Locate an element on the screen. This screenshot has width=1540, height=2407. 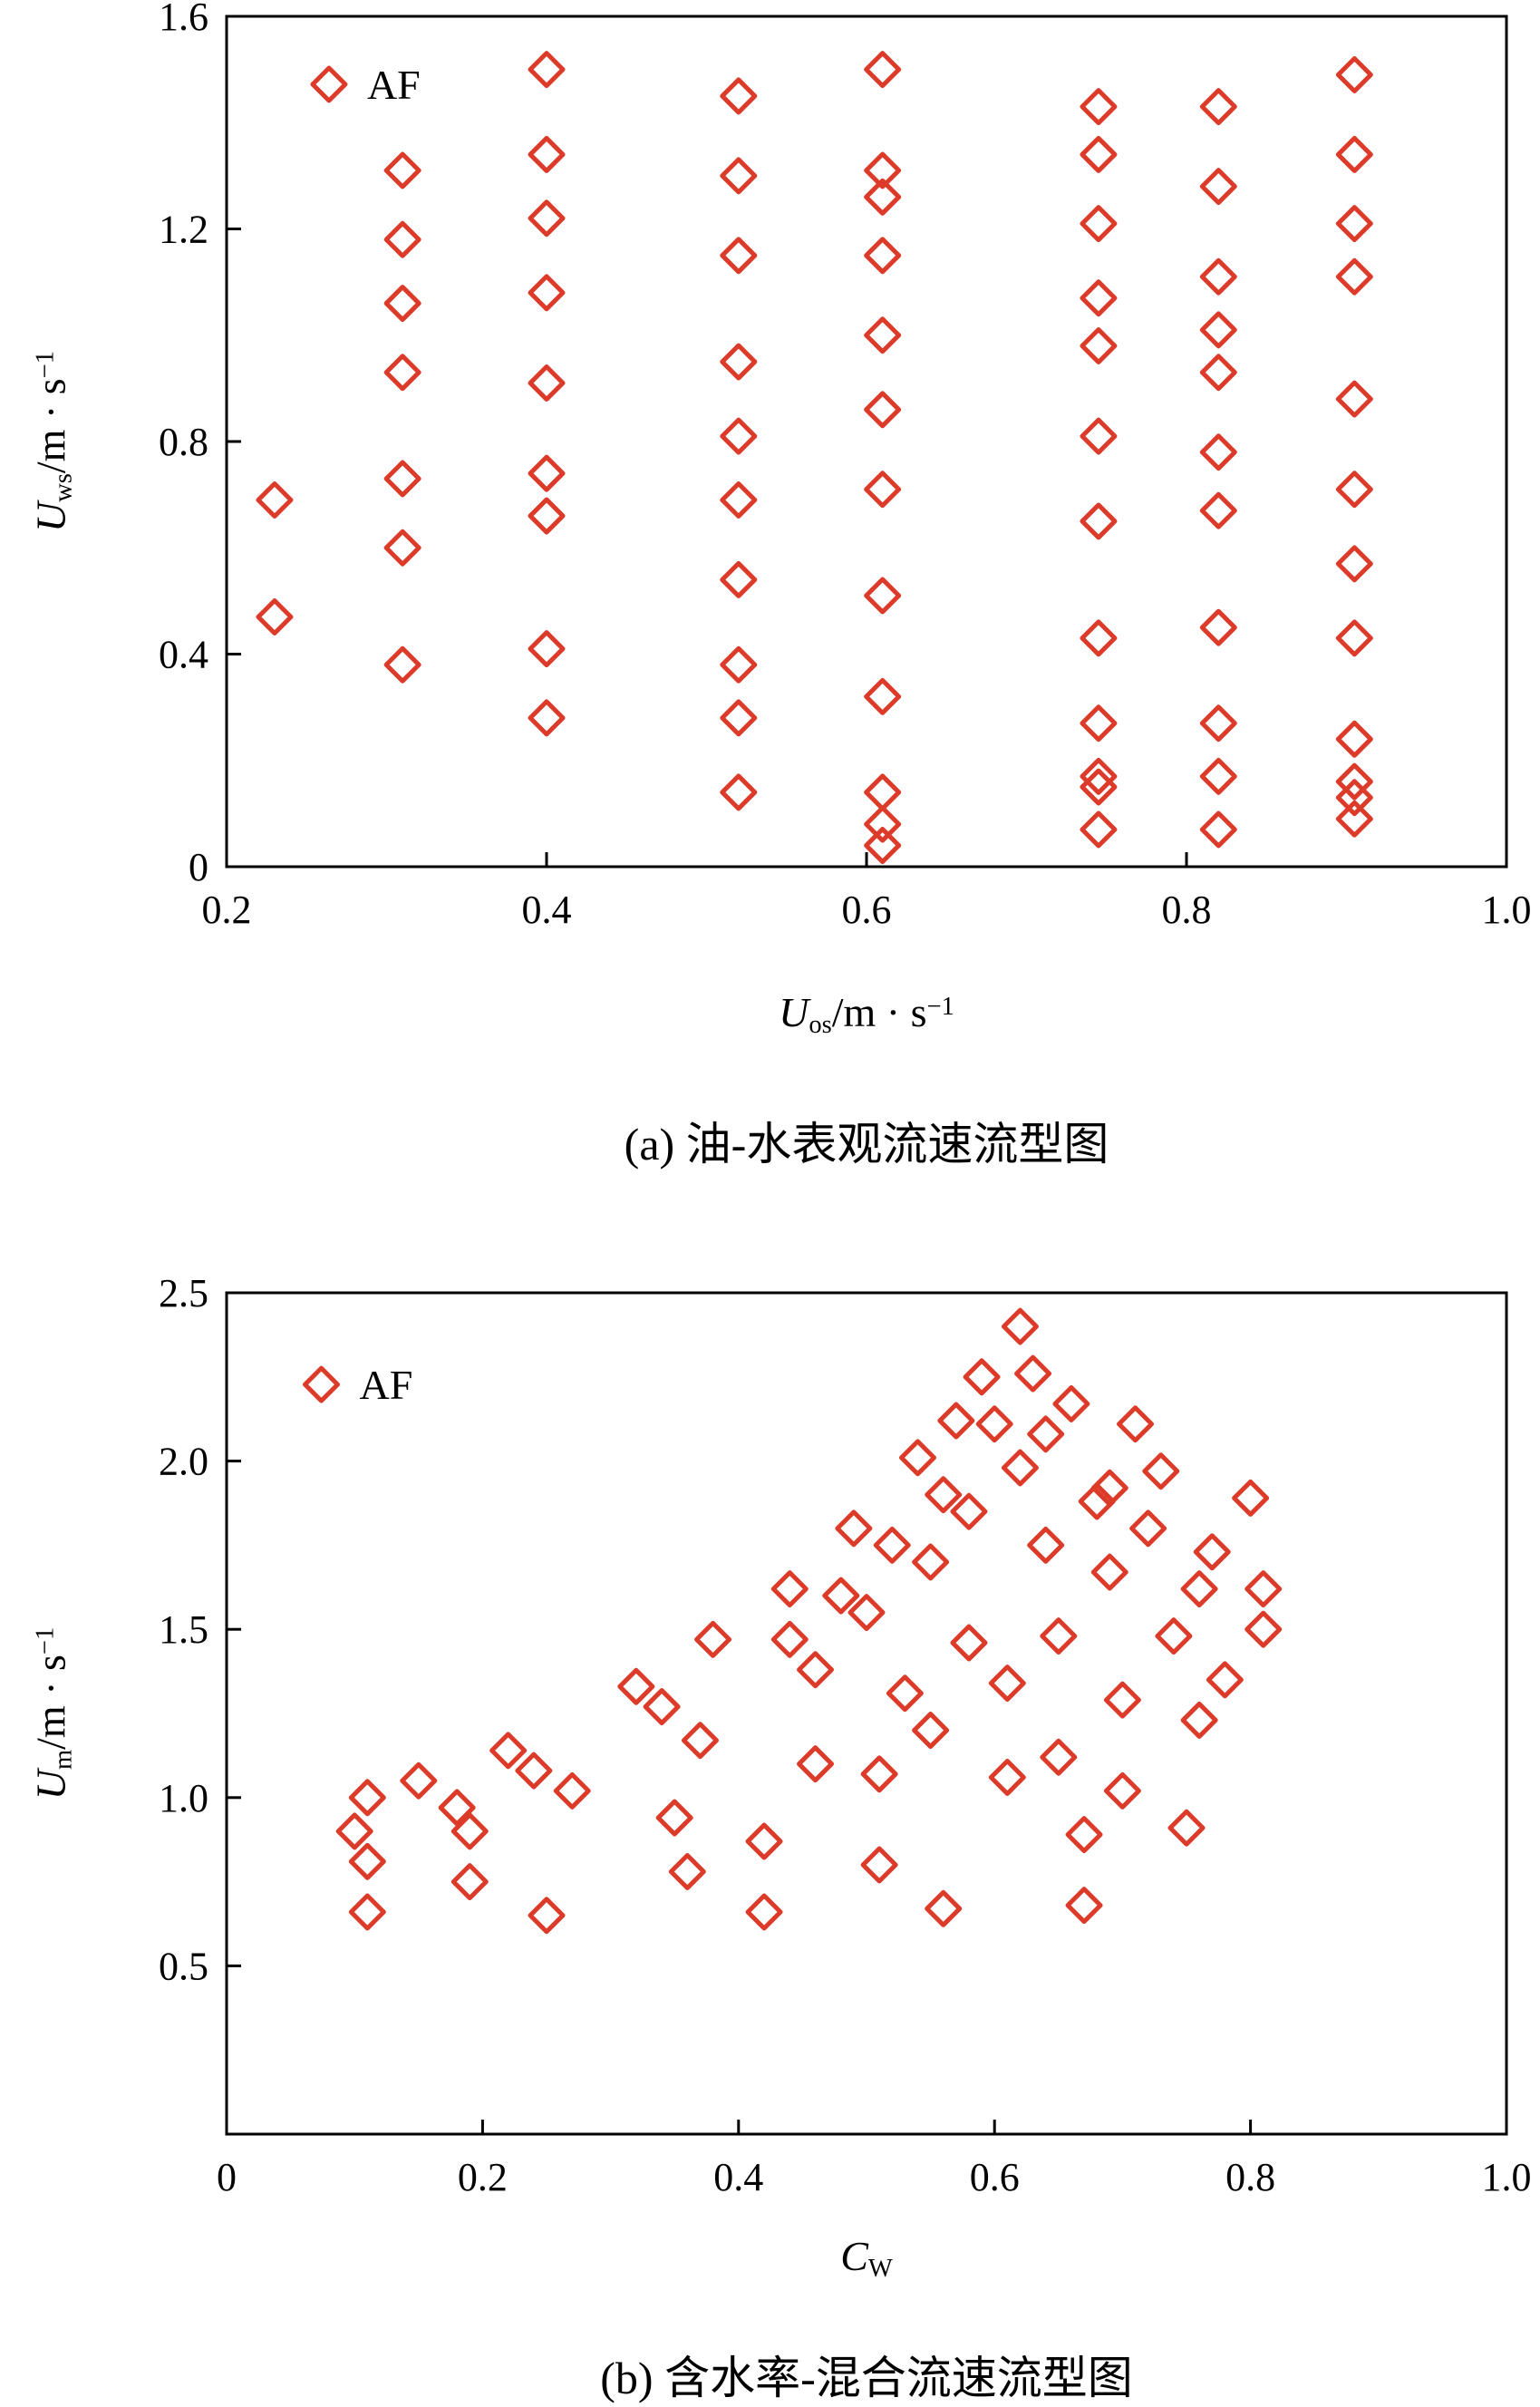
legend-marker-icon is located at coordinates (329, 84).